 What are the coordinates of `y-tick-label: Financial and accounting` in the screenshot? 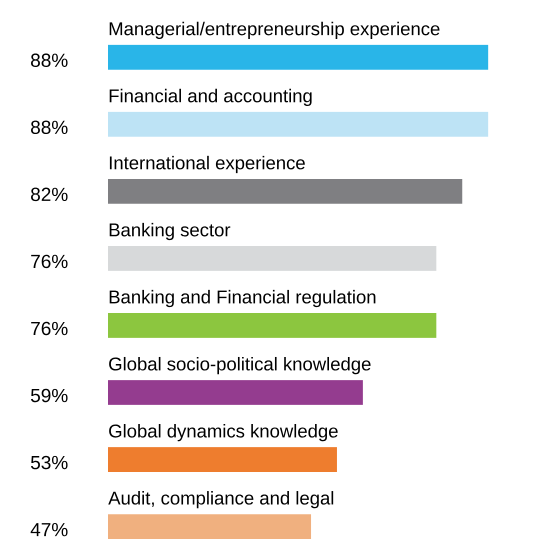 It's located at (211, 97).